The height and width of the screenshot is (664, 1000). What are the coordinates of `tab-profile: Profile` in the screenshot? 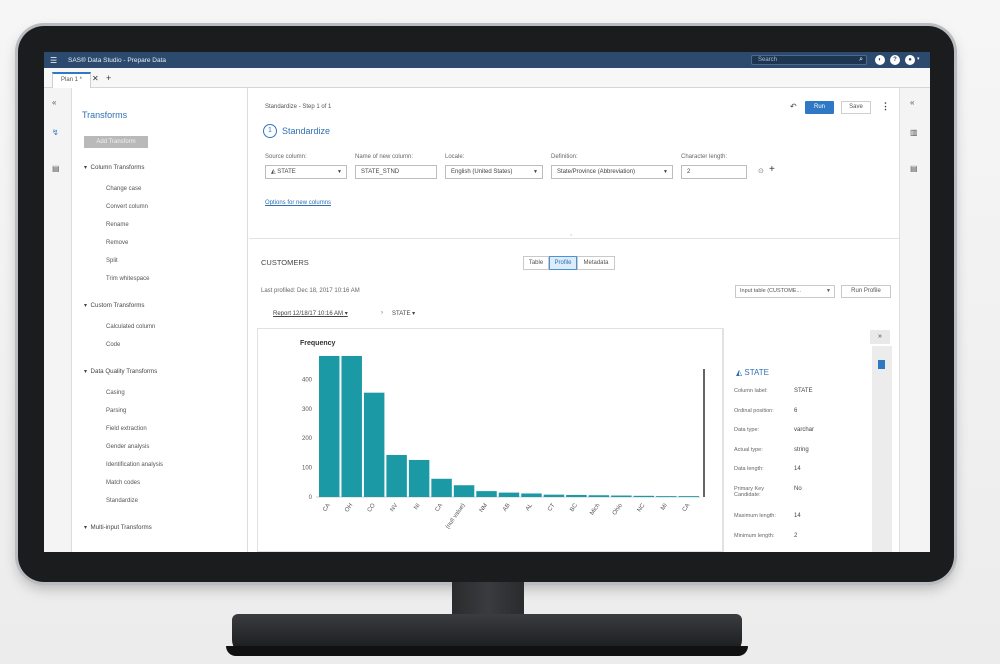 It's located at (563, 263).